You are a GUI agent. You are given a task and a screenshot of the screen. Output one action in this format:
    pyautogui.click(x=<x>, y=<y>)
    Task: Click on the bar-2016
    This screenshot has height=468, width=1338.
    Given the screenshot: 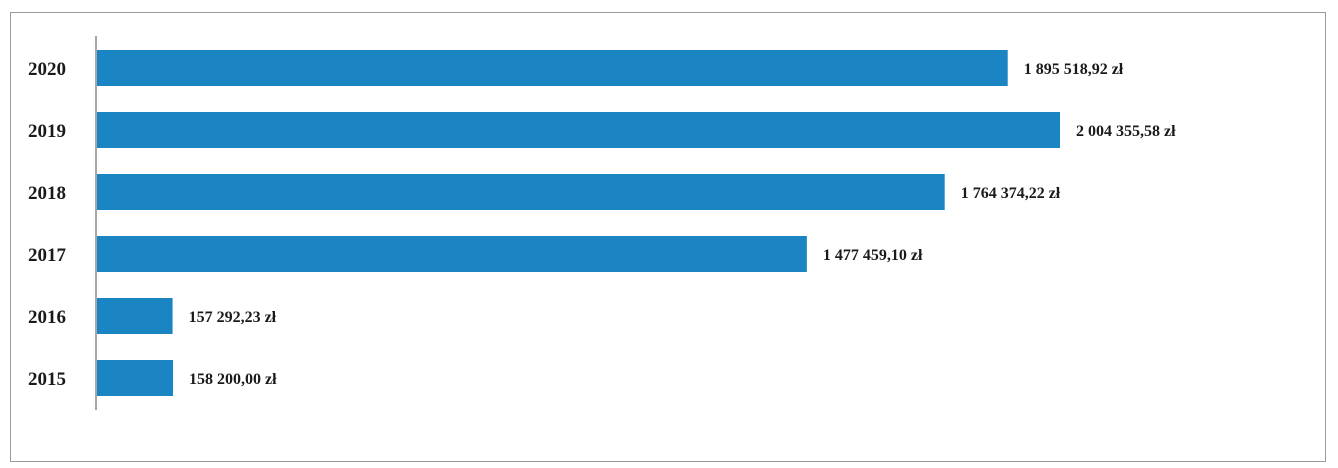 What is the action you would take?
    pyautogui.click(x=135, y=316)
    